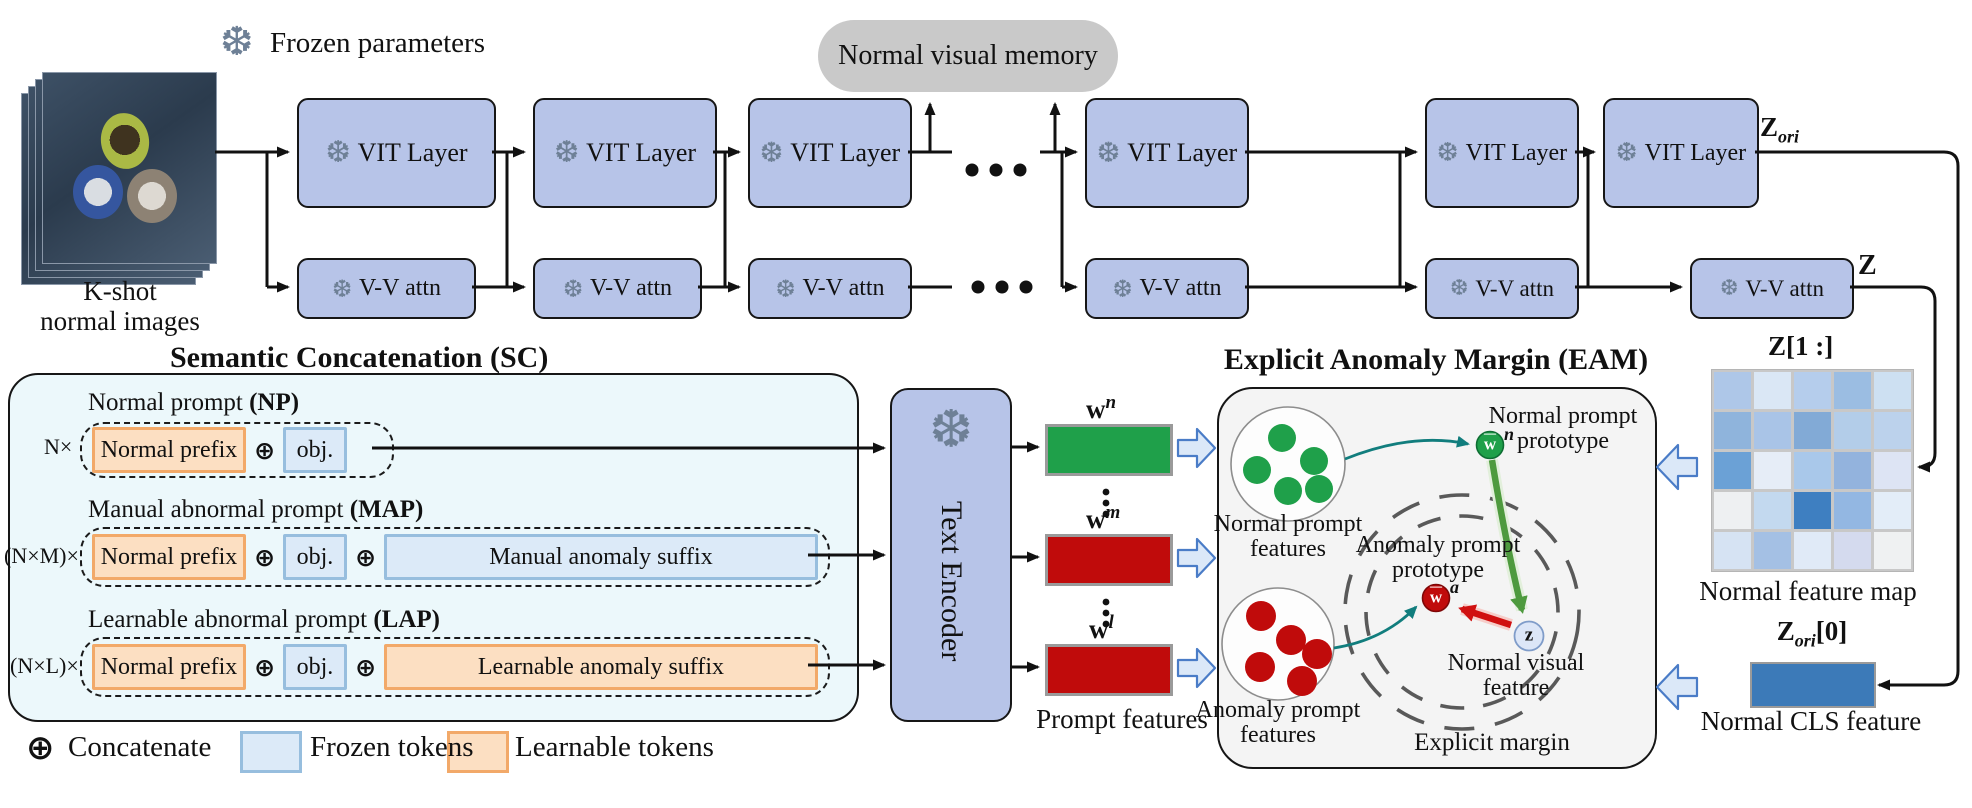 The image size is (1972, 808). Describe the element at coordinates (1529, 635) in the screenshot. I see `z-node-symbol: z` at that location.